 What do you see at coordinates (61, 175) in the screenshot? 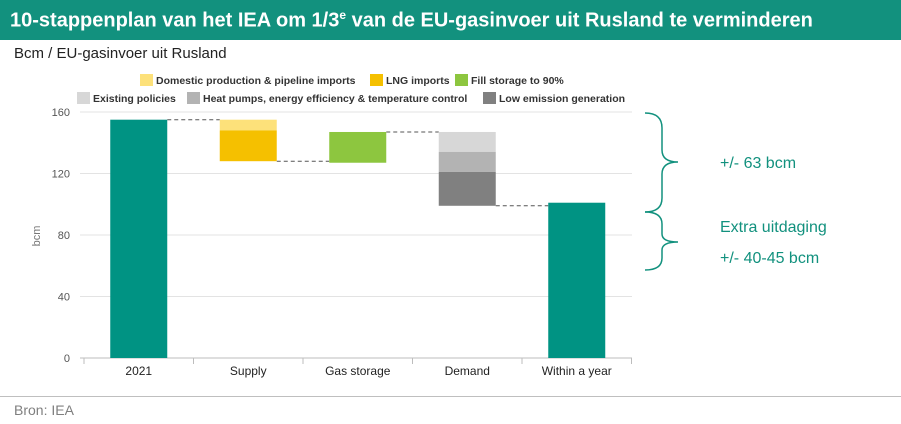
I see `y-tick-label: 120` at bounding box center [61, 175].